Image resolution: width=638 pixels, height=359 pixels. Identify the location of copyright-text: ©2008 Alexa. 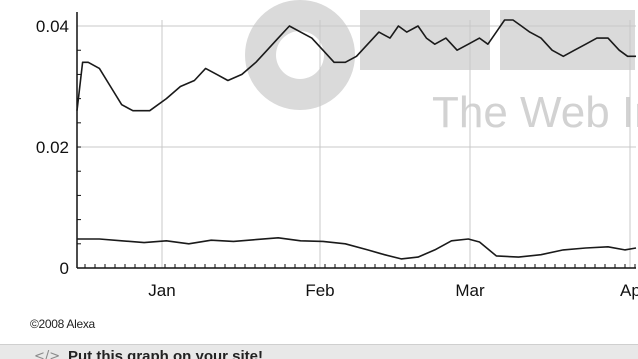
(62, 324).